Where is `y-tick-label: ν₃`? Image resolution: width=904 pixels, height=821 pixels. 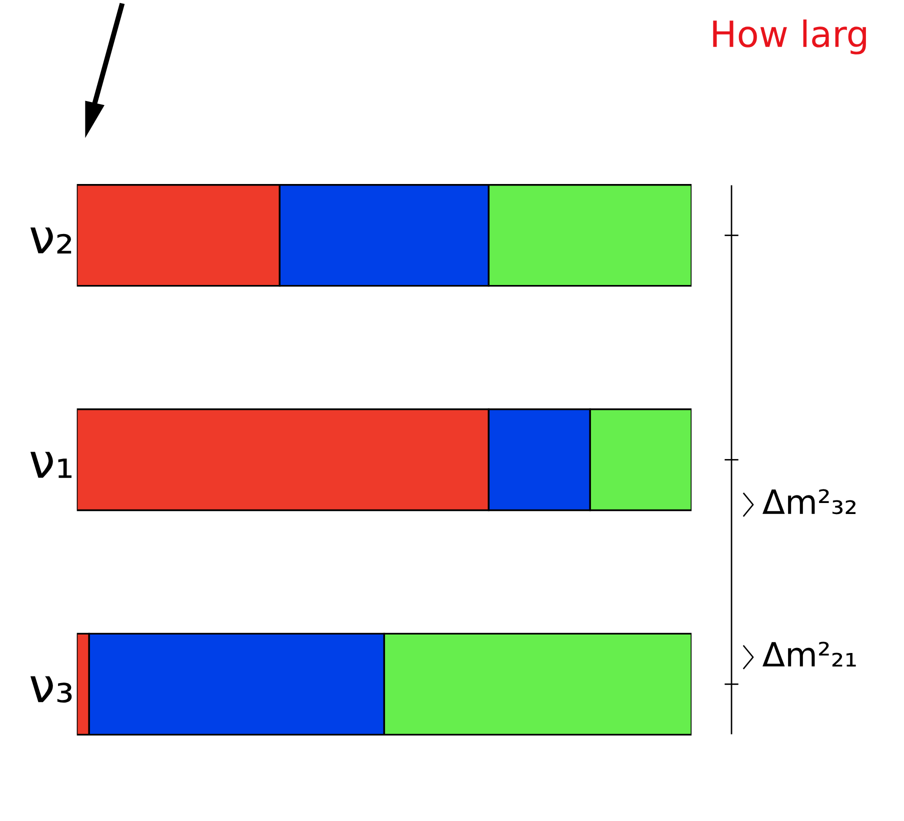 y-tick-label: ν₃ is located at coordinates (51, 689).